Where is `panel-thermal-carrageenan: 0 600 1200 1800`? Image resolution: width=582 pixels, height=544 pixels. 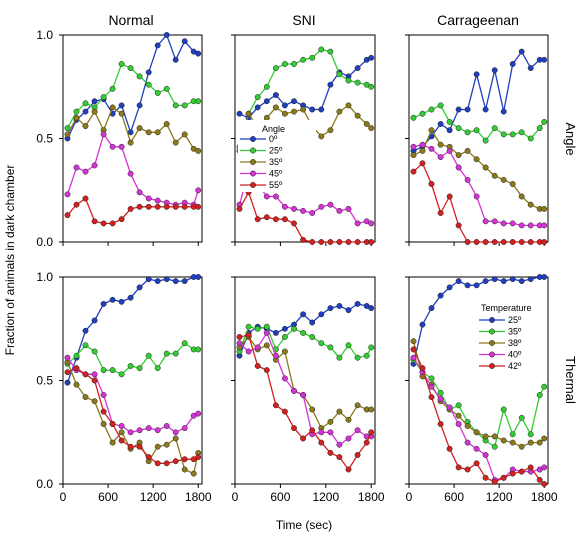 panel-thermal-carrageenan: 0 600 1200 1800 is located at coordinates (481, 389).